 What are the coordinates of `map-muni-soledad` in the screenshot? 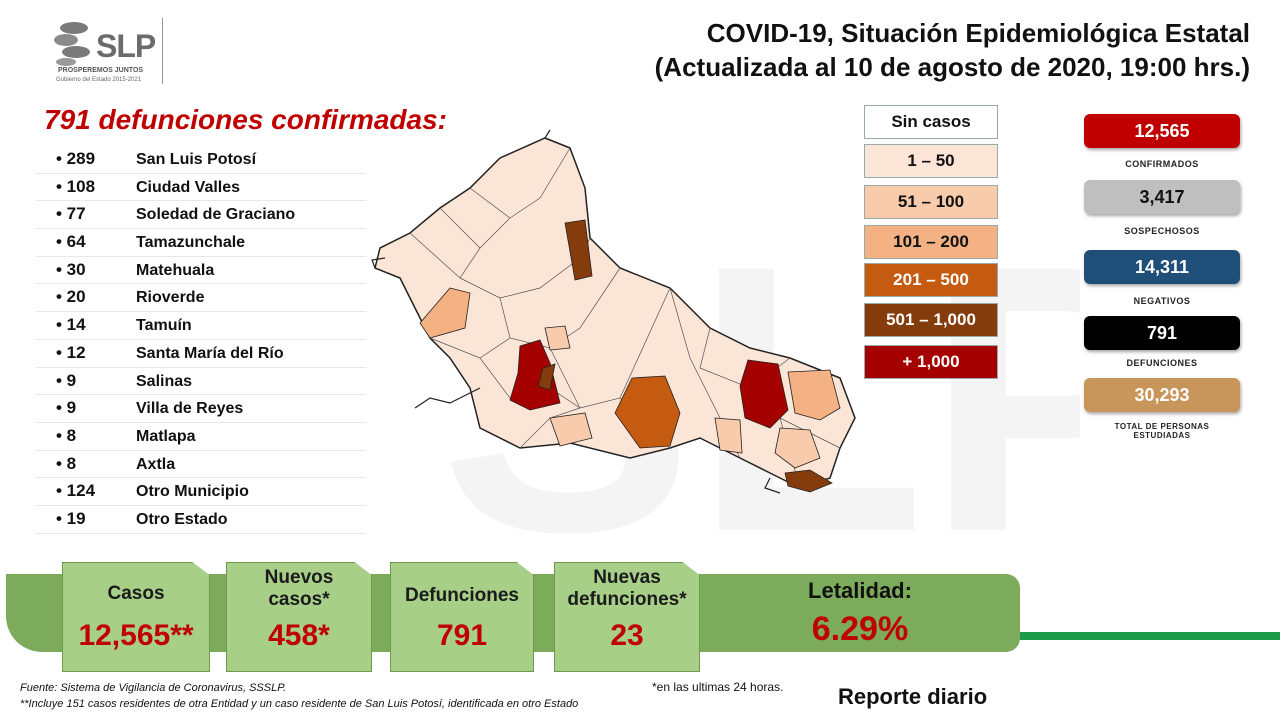 It's located at (546, 377).